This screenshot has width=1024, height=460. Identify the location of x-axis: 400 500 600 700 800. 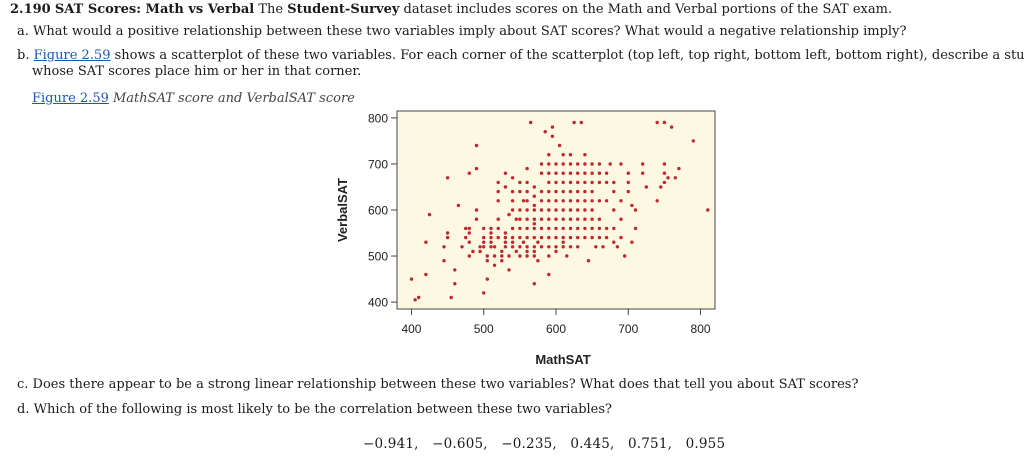
(556, 322).